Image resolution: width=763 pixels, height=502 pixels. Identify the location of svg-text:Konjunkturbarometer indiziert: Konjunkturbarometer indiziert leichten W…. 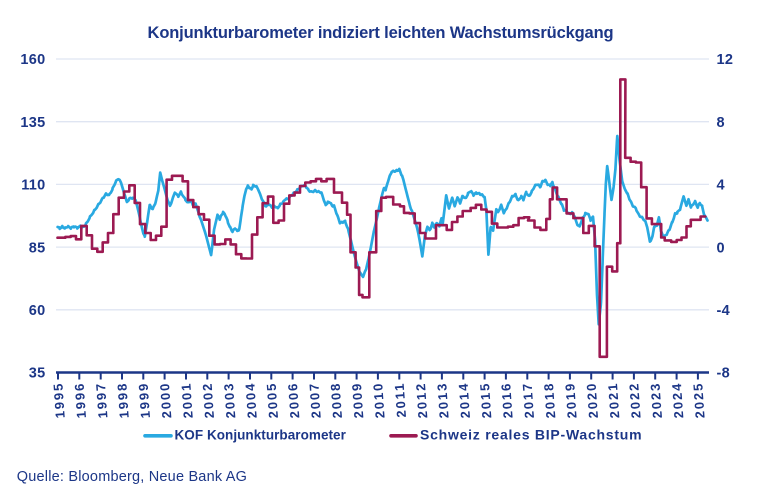
(381, 33).